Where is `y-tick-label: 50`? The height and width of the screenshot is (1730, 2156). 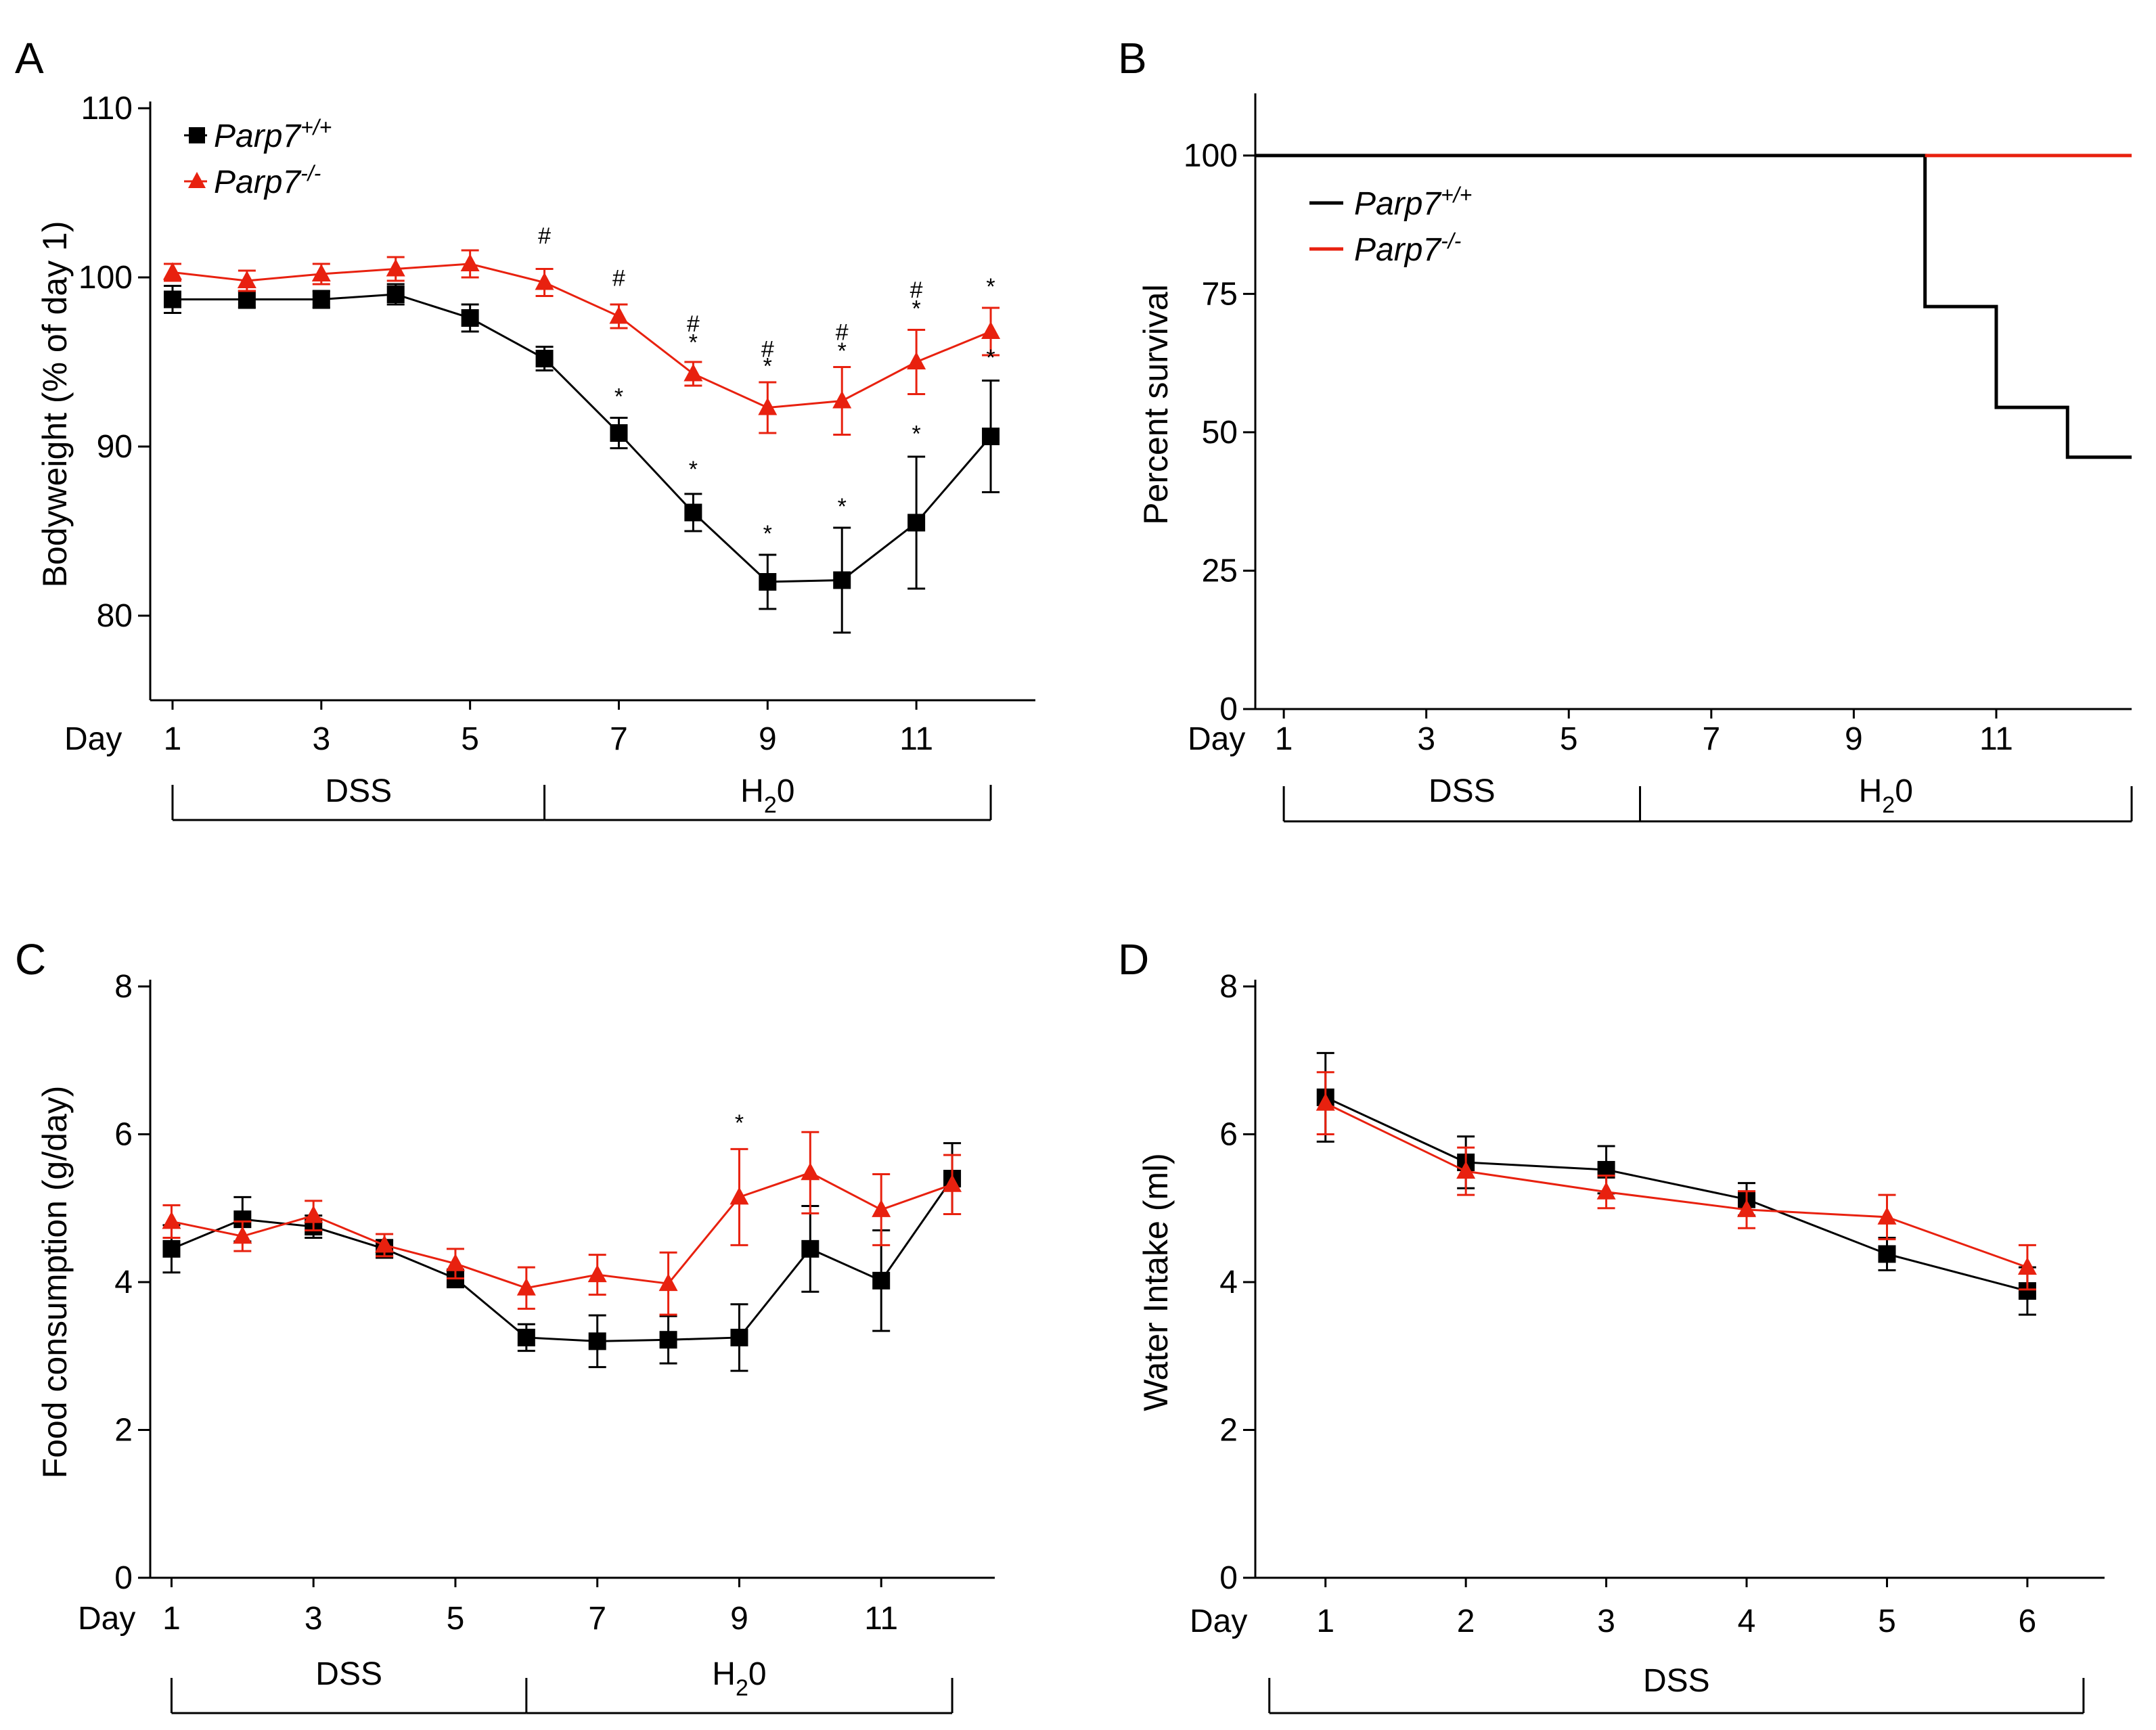
y-tick-label: 50 is located at coordinates (1220, 433).